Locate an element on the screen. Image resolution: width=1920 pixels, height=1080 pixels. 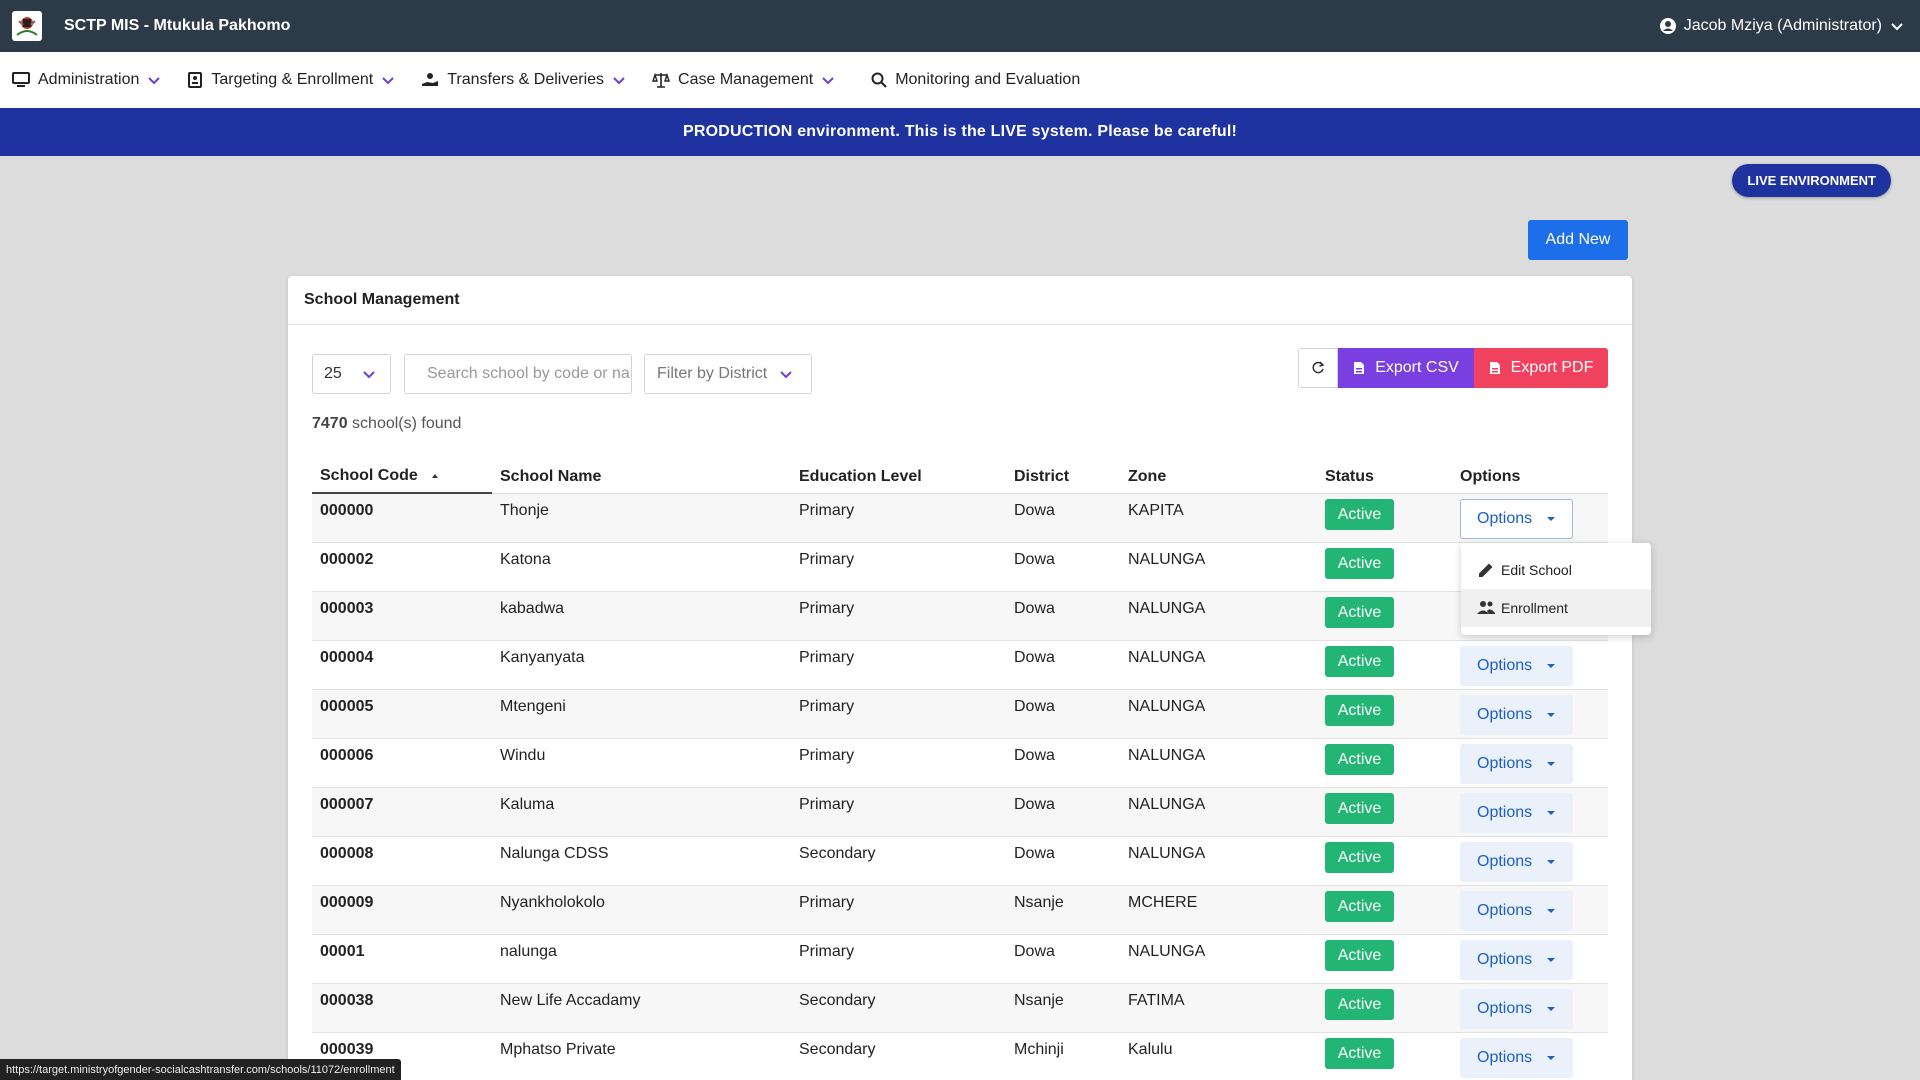
hand-coin-icon is located at coordinates (430, 79).